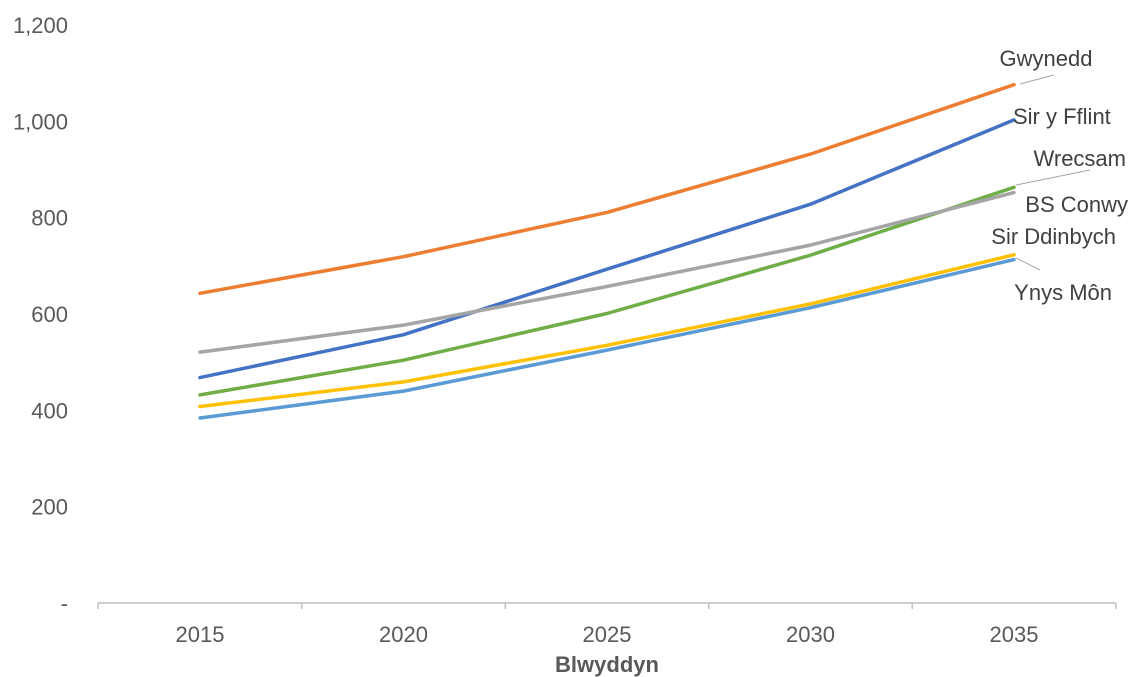  I want to click on x-tick-label: 2030, so click(810, 634).